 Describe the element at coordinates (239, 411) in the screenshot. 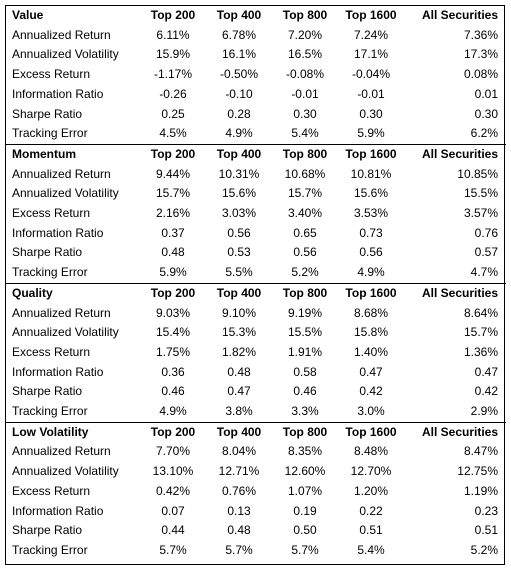

I see `metric-value: 3.8%` at that location.